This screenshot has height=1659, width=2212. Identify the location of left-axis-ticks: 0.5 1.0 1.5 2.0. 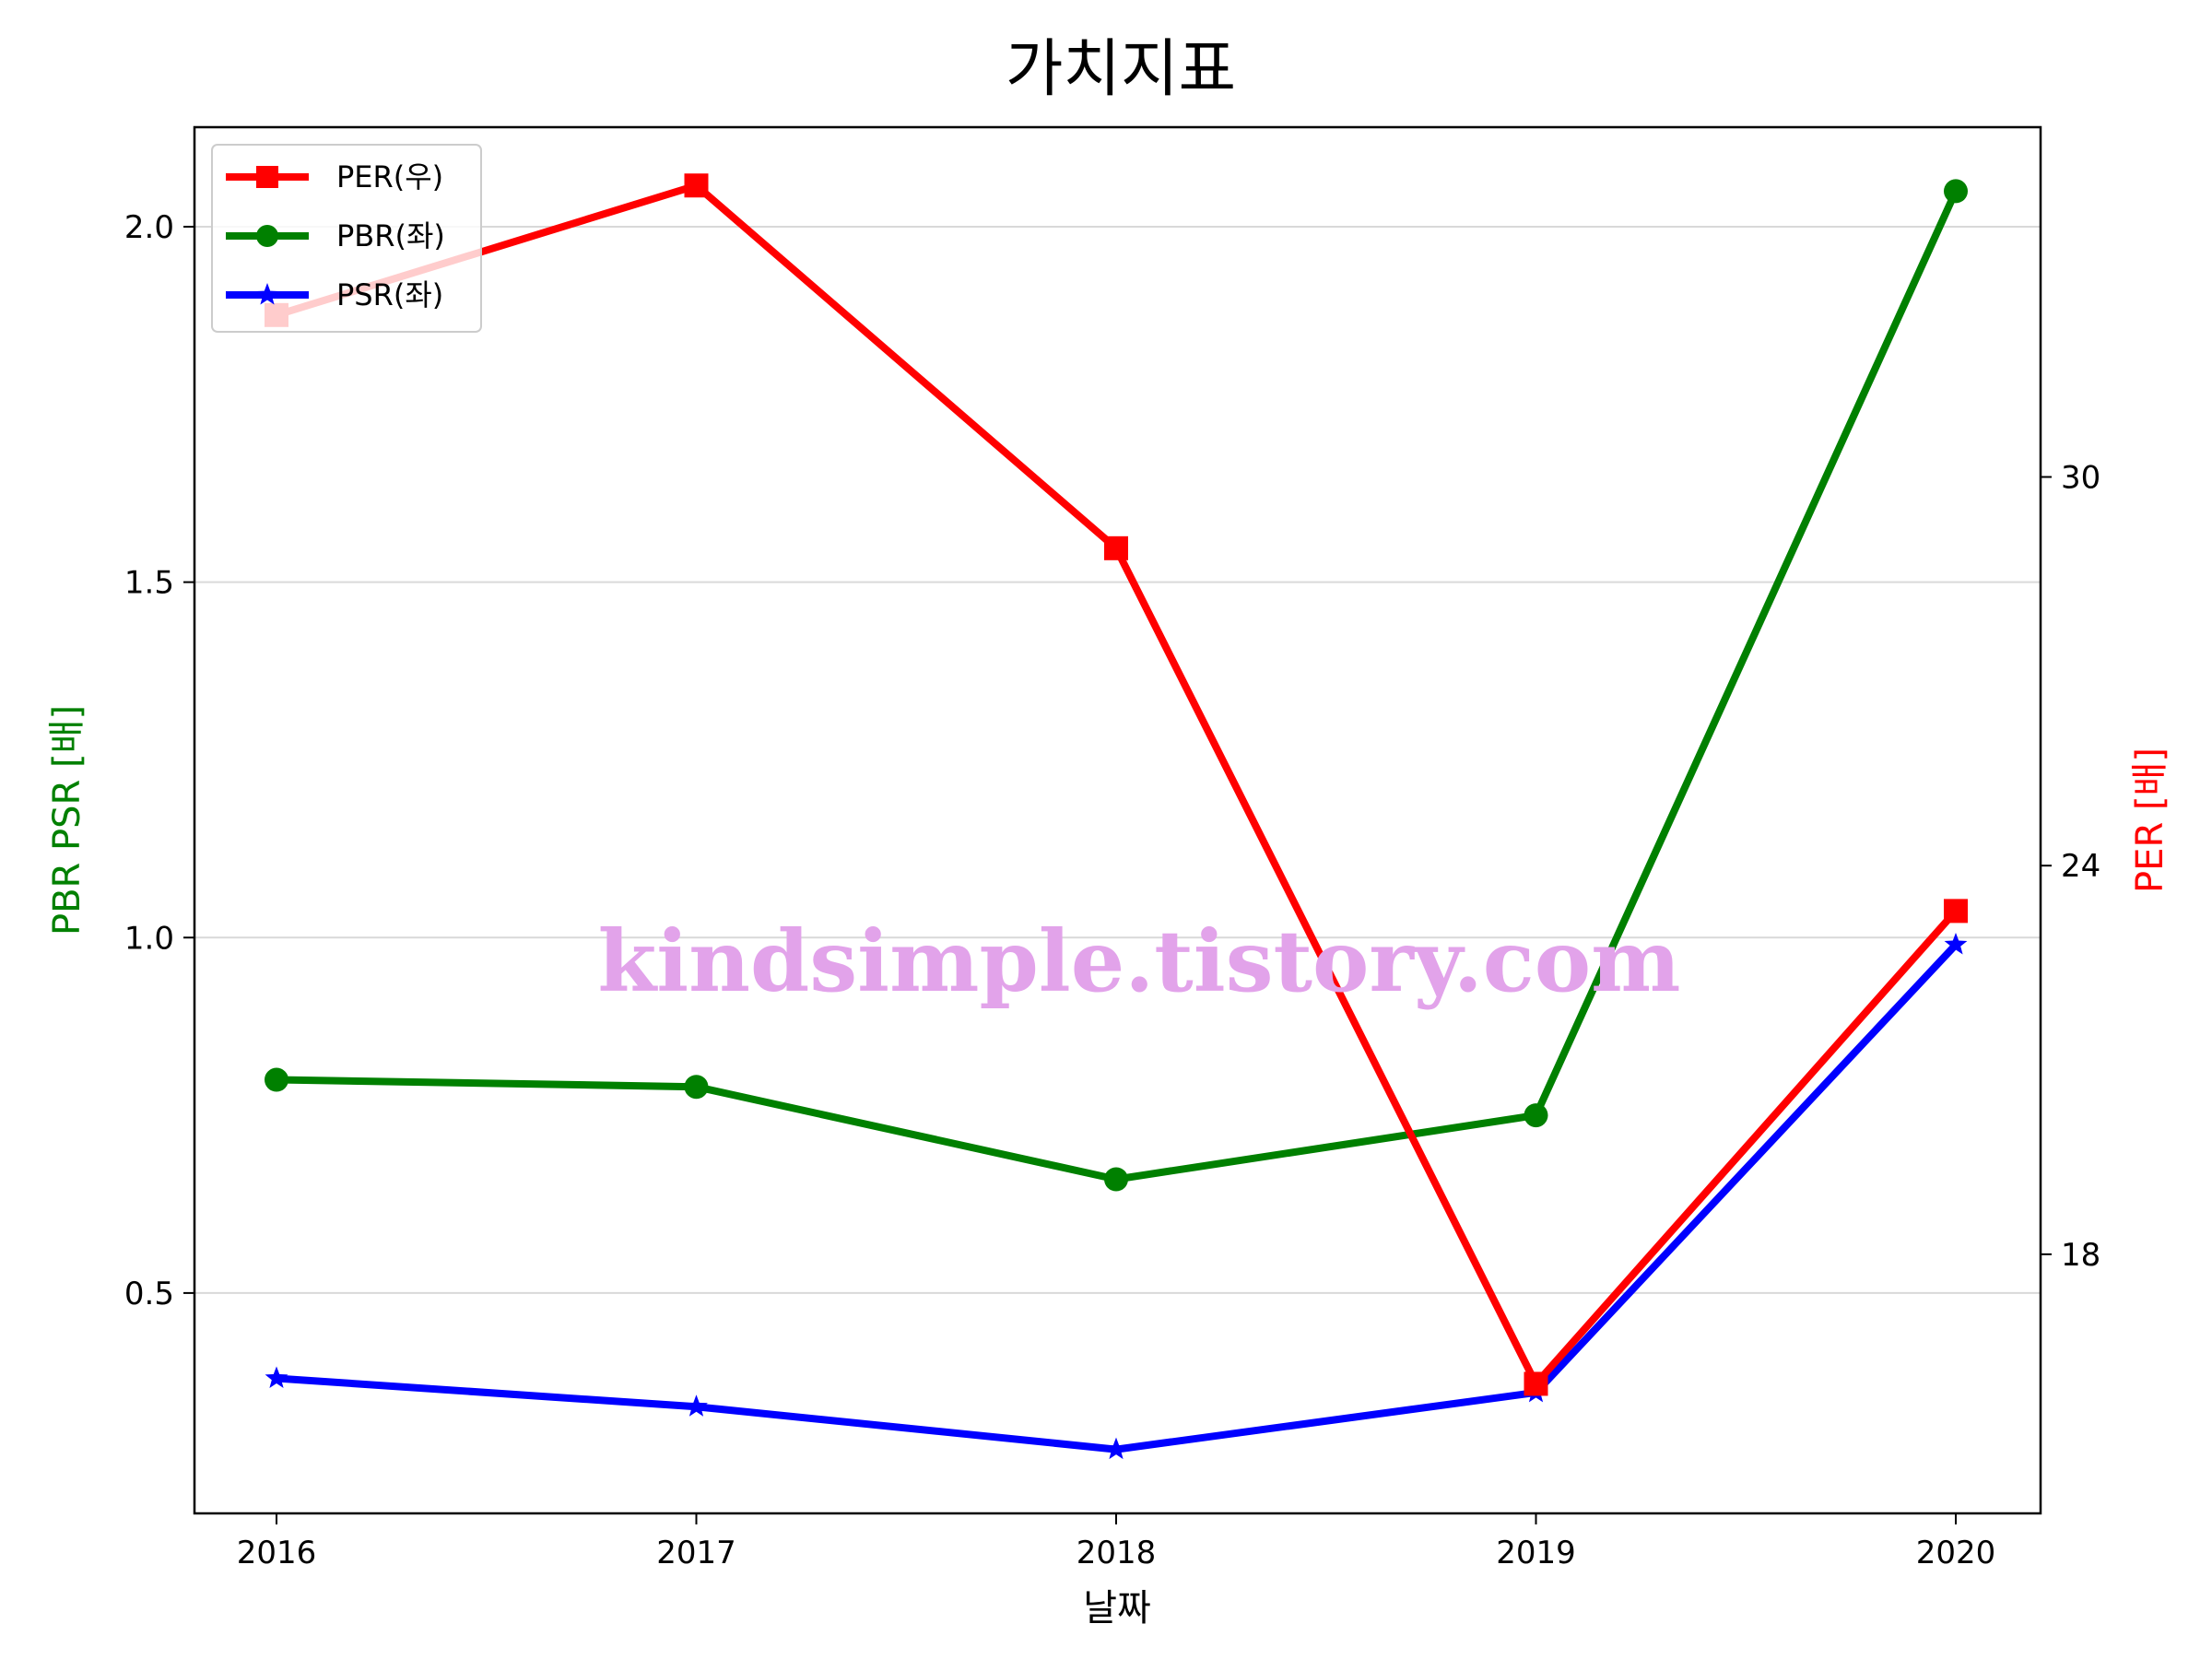
(159, 760).